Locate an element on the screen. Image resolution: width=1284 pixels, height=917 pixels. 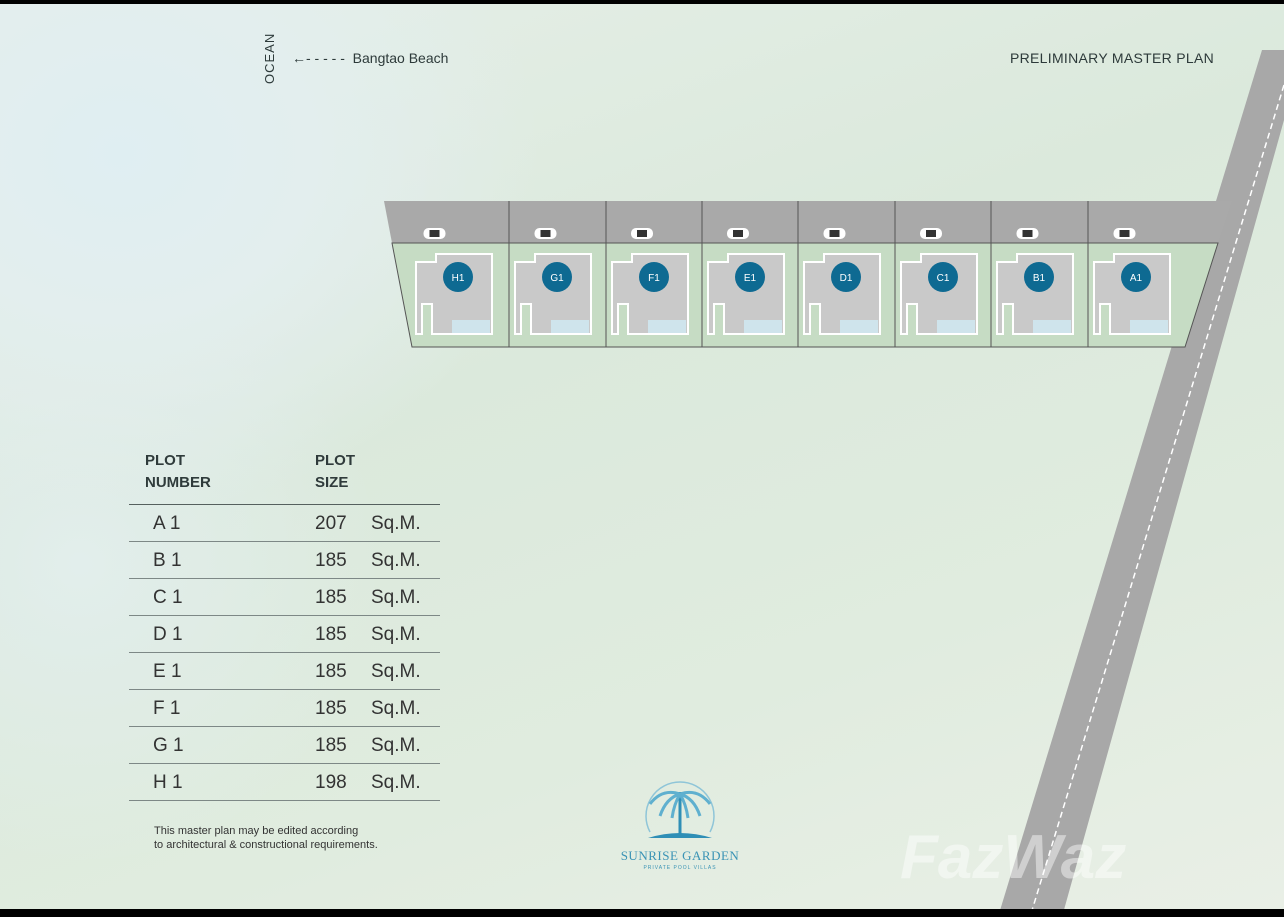
arrow-left-icon: ←- - - - - is located at coordinates (318, 58).